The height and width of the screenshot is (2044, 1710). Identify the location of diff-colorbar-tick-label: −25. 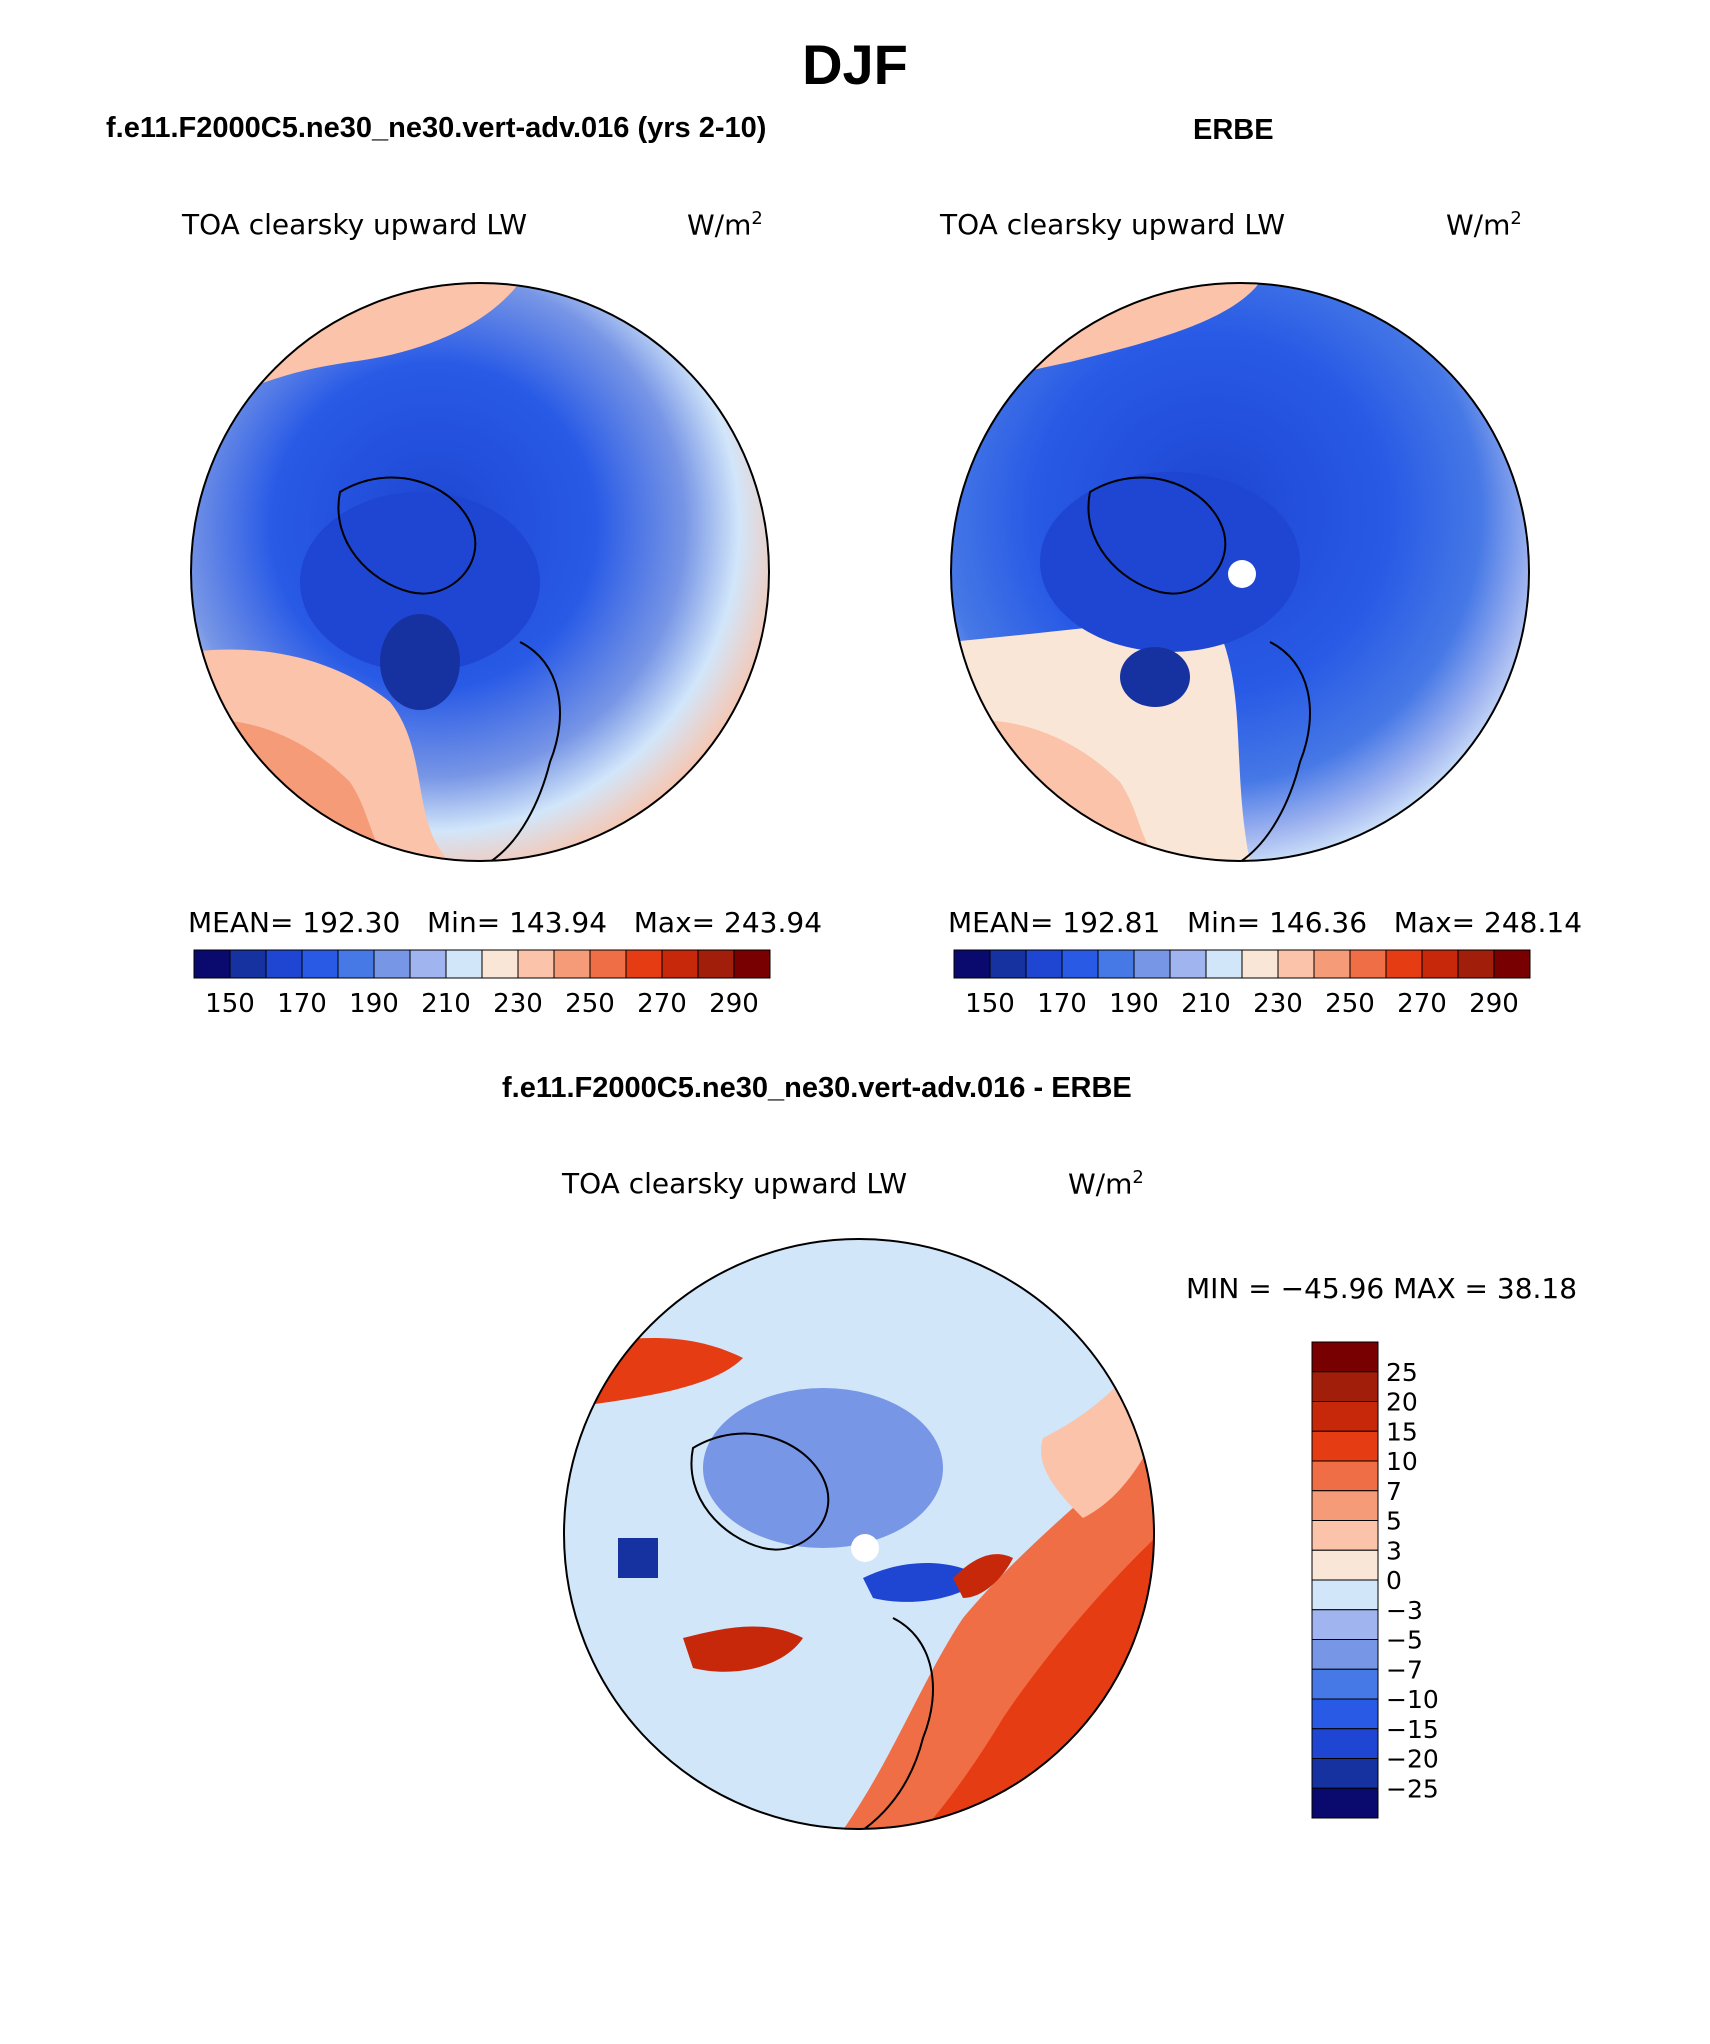
(1412, 1788).